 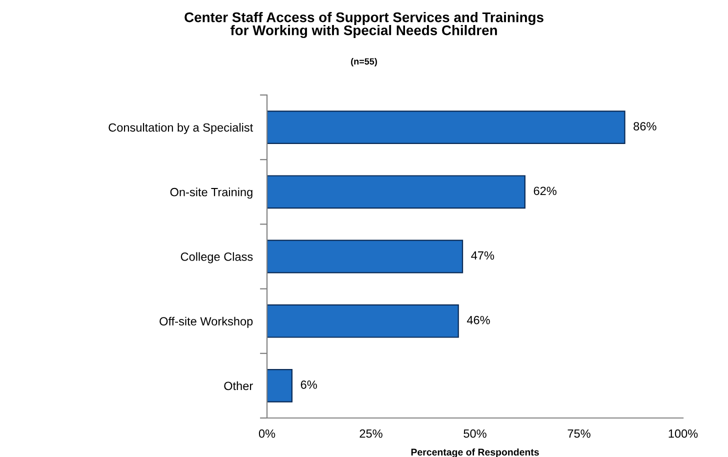 I want to click on data-label: 46%, so click(x=478, y=320).